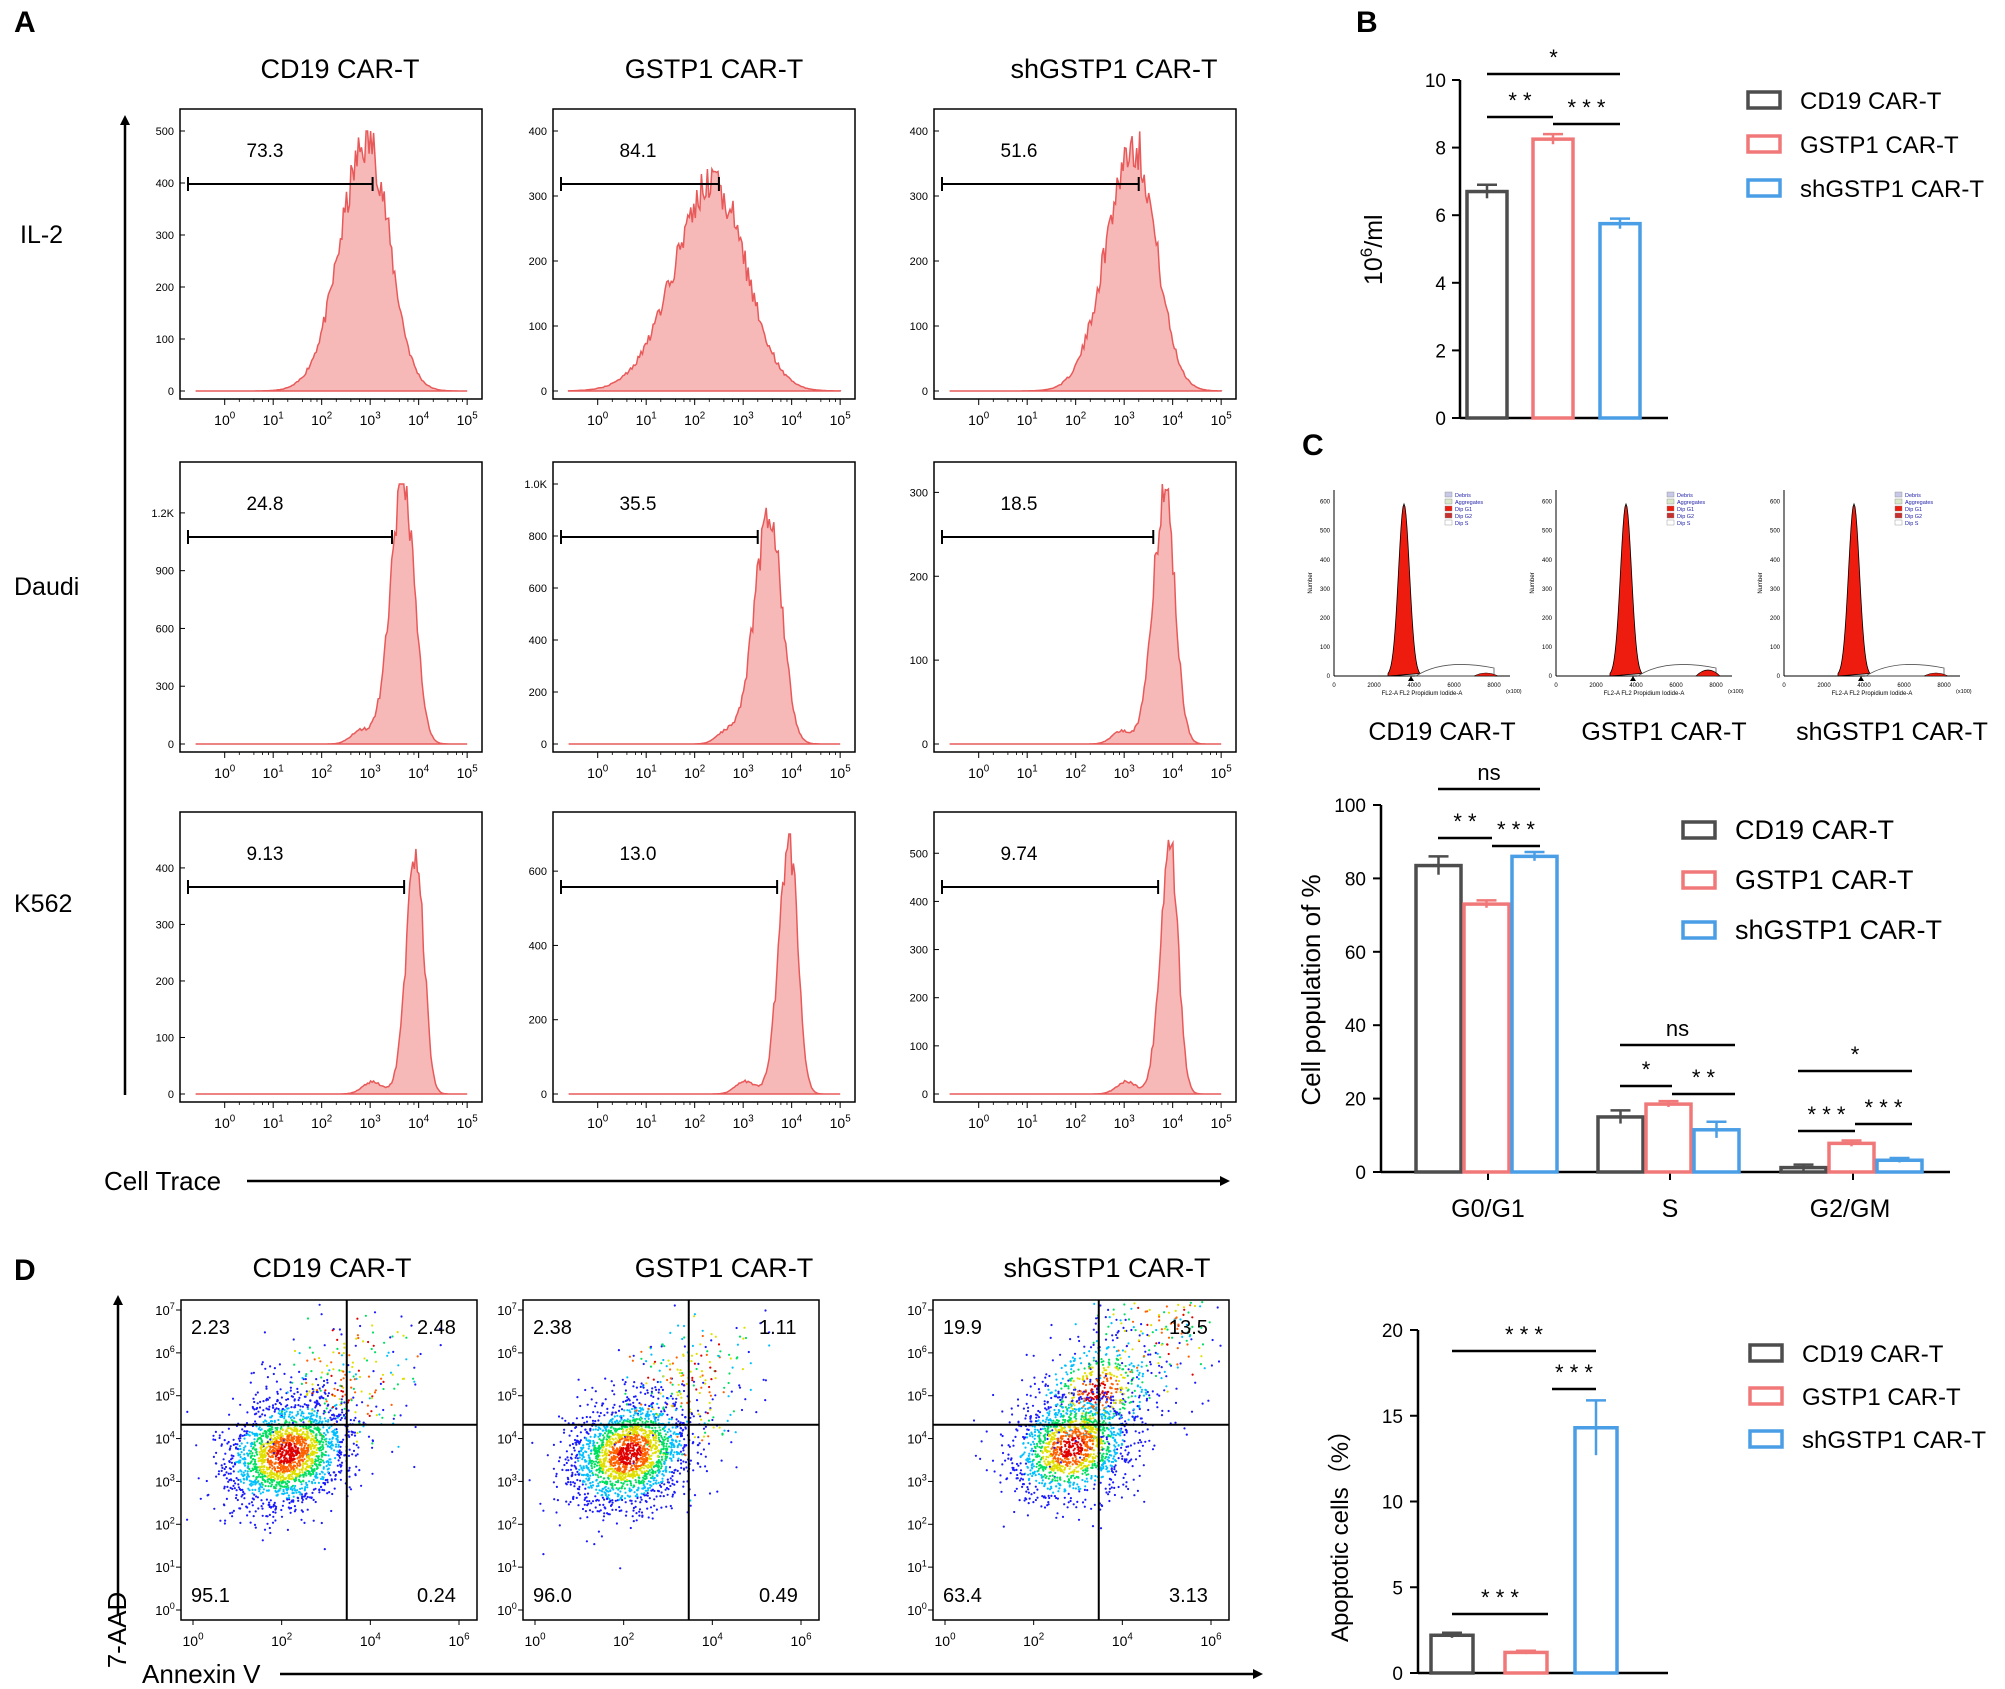 This screenshot has height=1689, width=2005. I want to click on thumb-legend-swatch, so click(1670, 501).